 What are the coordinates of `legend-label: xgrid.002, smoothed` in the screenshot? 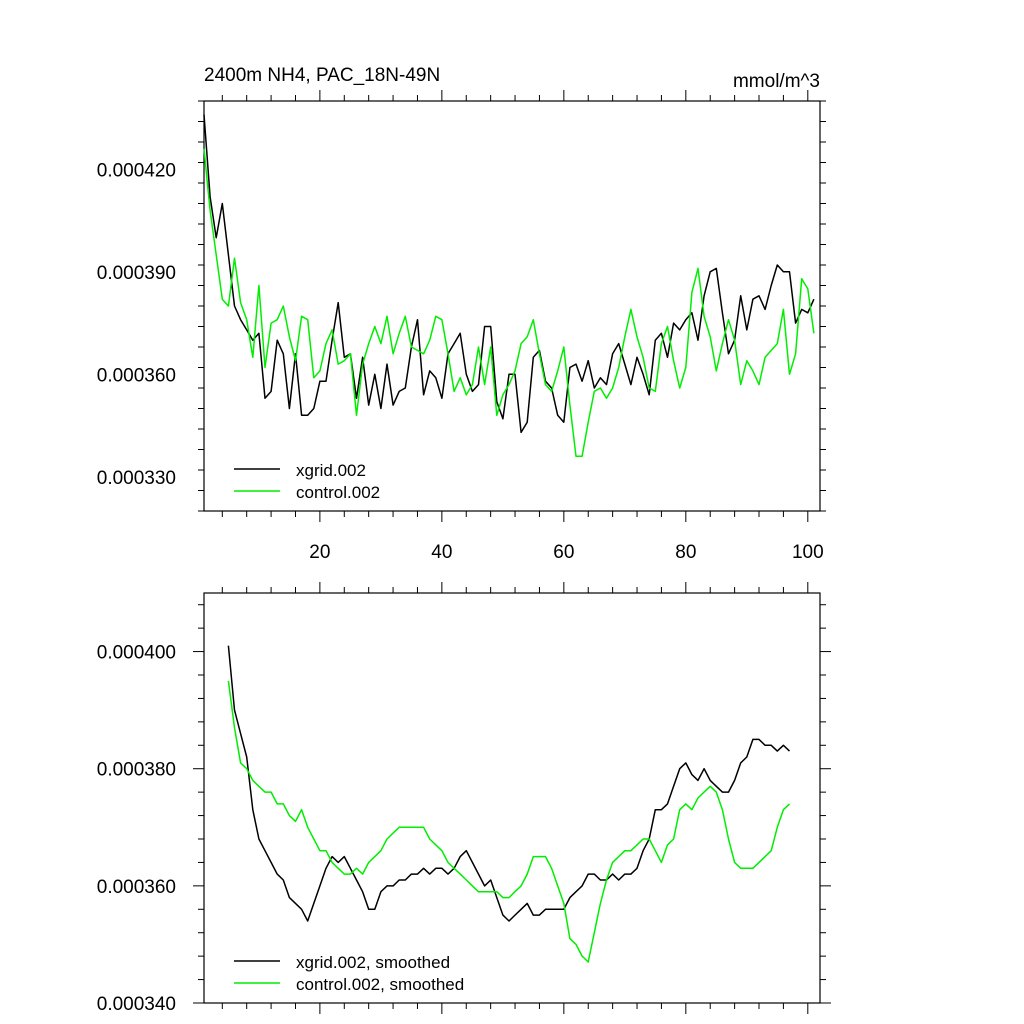 It's located at (373, 962).